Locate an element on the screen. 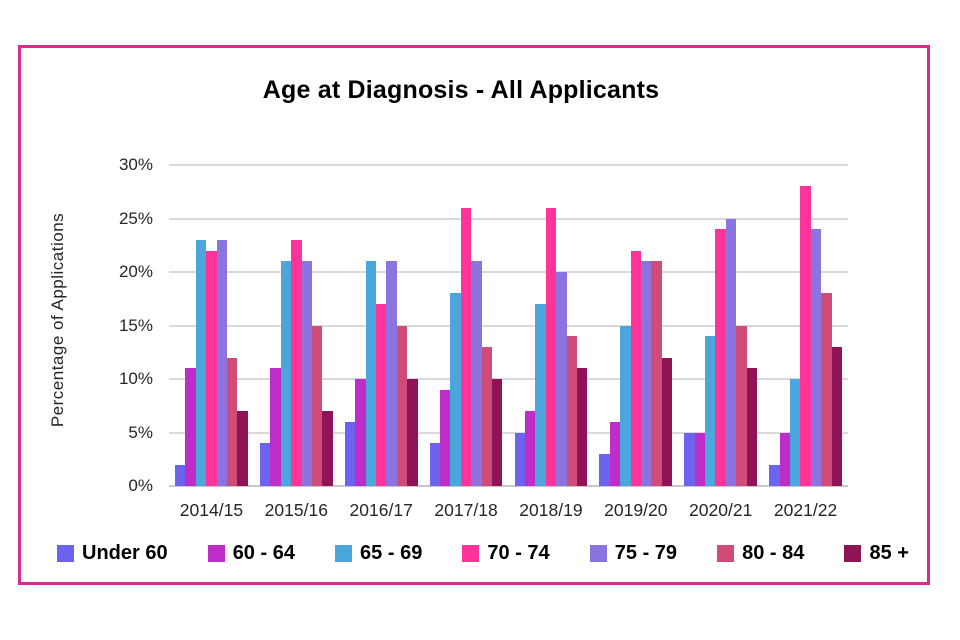 The image size is (960, 640). x-axis-label: 2019/20 is located at coordinates (636, 510).